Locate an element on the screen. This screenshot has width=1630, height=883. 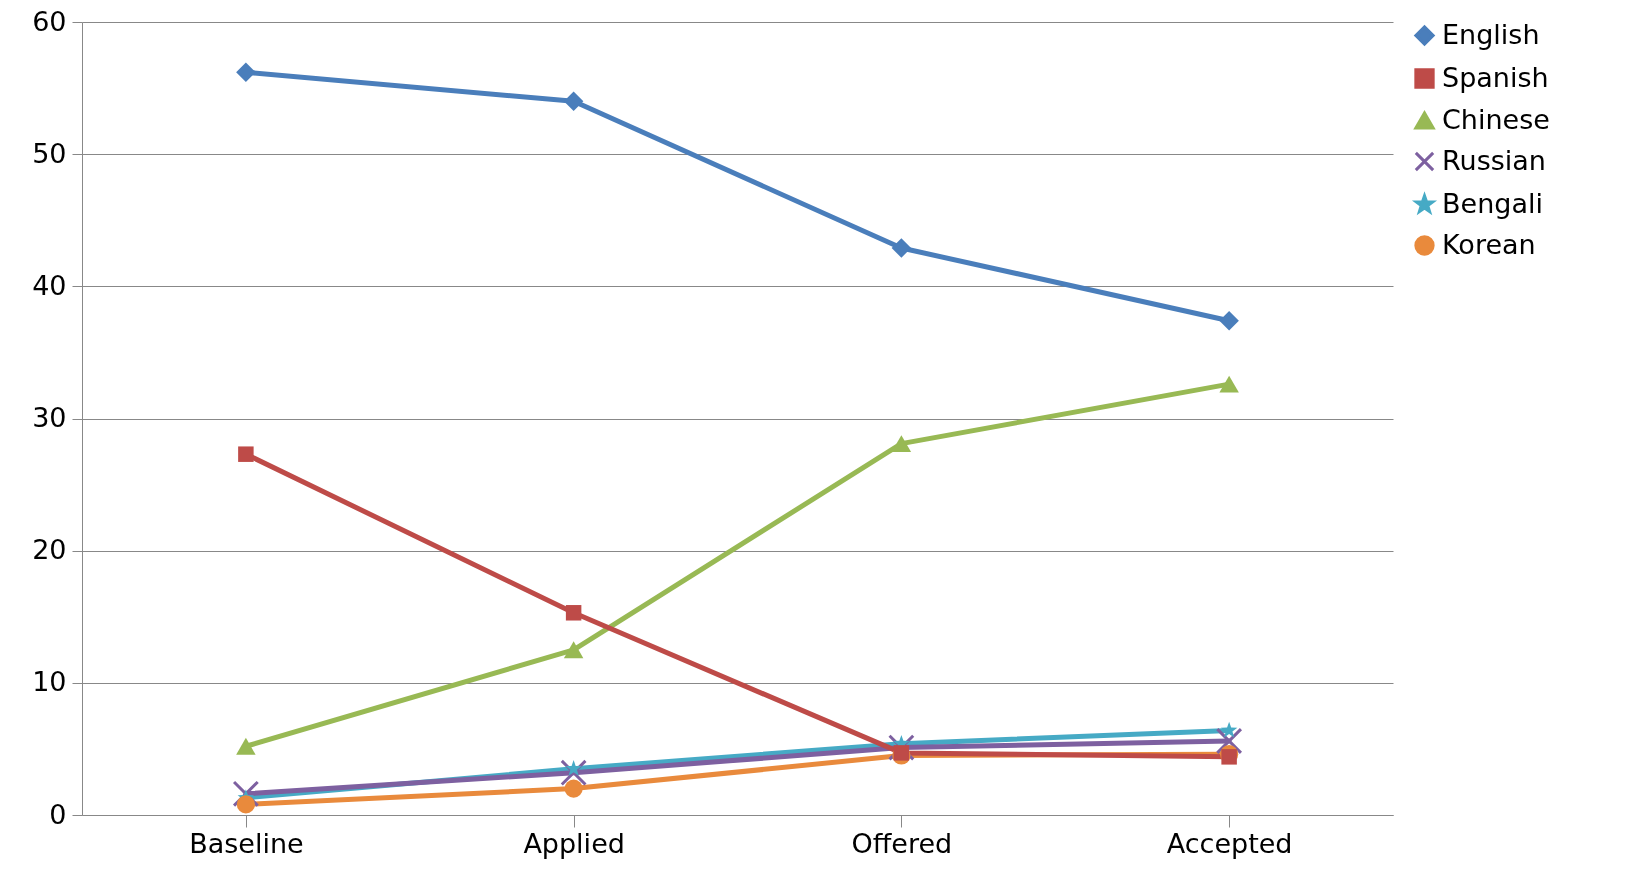
y-tick-label: 40 is located at coordinates (49, 285).